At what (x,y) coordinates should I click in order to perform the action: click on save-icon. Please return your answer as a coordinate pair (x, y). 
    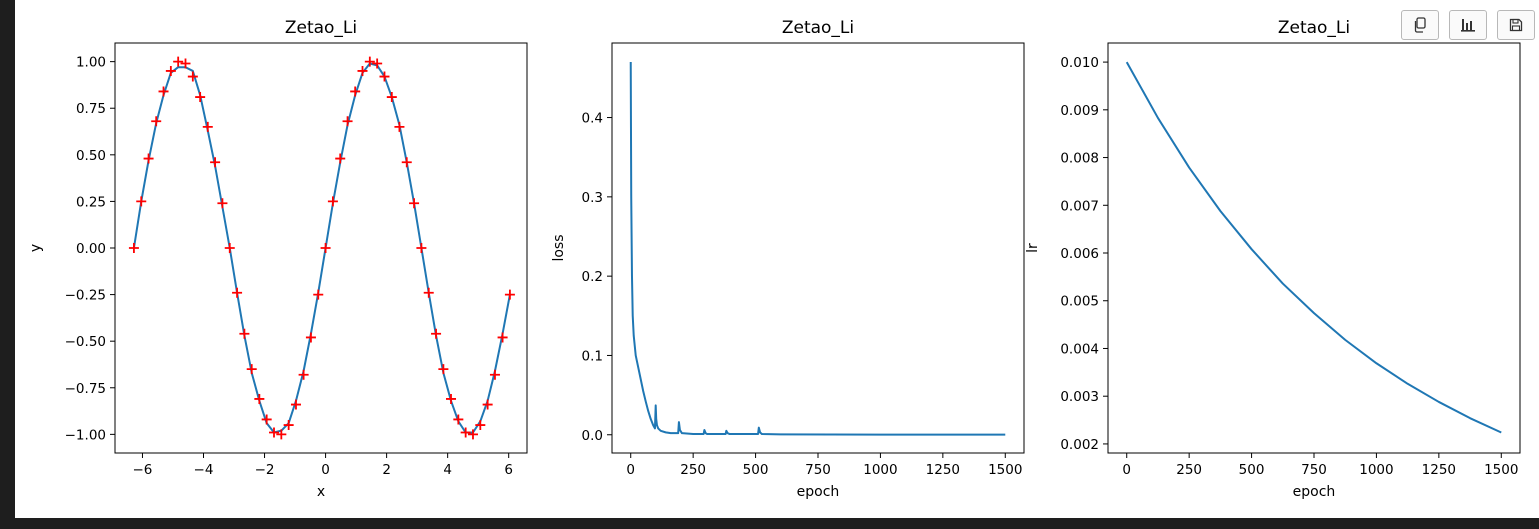
    Looking at the image, I should click on (1516, 25).